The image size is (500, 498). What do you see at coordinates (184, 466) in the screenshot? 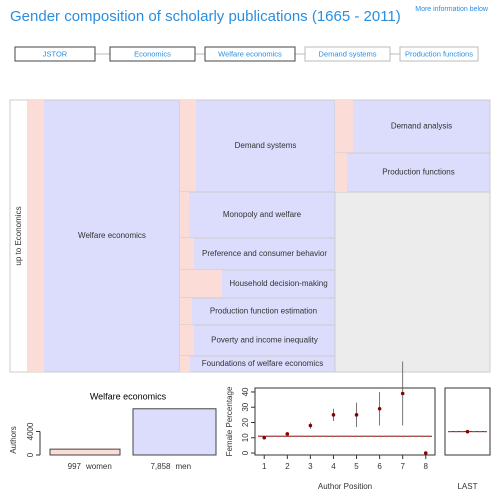
I see `bar-category-label: men` at bounding box center [184, 466].